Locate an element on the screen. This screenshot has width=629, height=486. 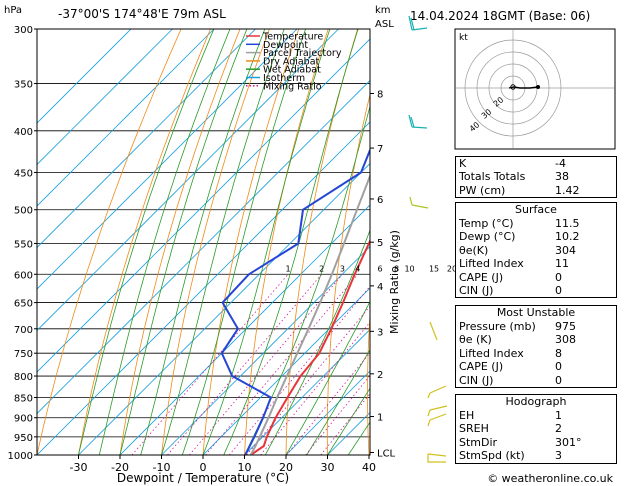
pressure-tick-label: 800 is located at coordinates (23, 377).